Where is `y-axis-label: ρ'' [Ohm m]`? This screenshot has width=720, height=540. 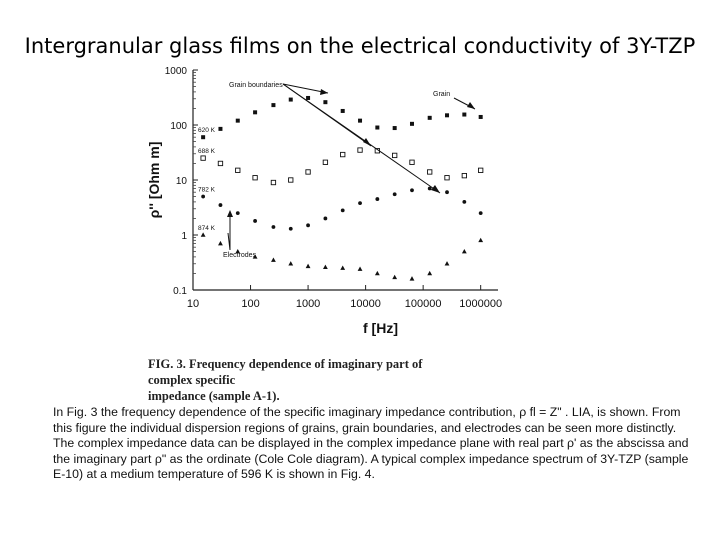
y-axis-label: ρ'' [Ohm m] is located at coordinates (154, 180).